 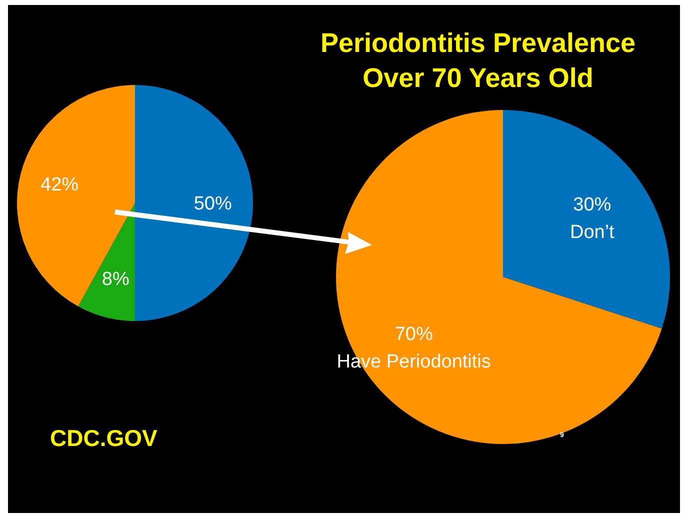 What do you see at coordinates (413, 334) in the screenshot?
I see `data-label: 70%` at bounding box center [413, 334].